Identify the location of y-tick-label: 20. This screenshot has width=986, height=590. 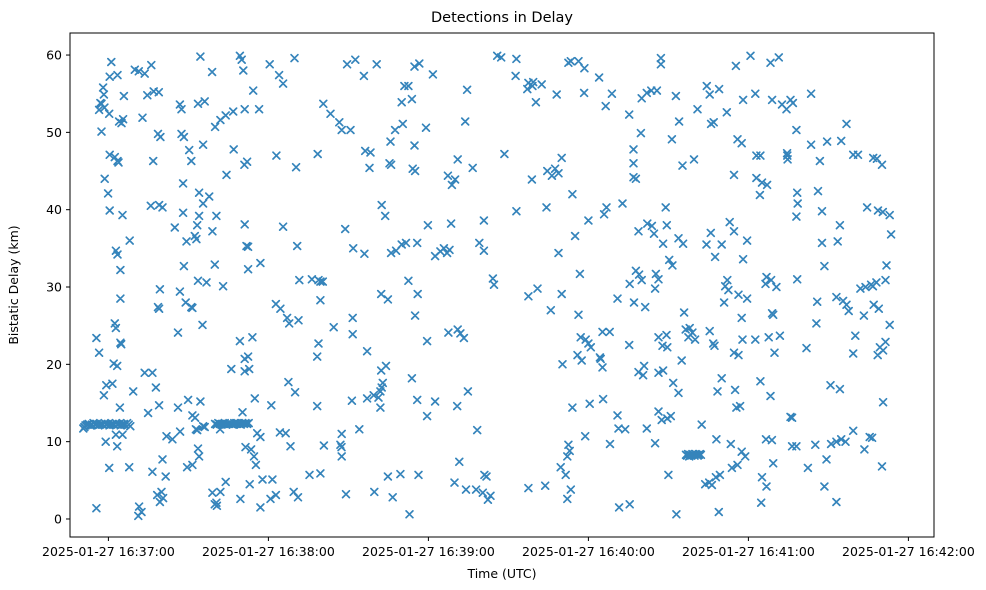
(54, 364).